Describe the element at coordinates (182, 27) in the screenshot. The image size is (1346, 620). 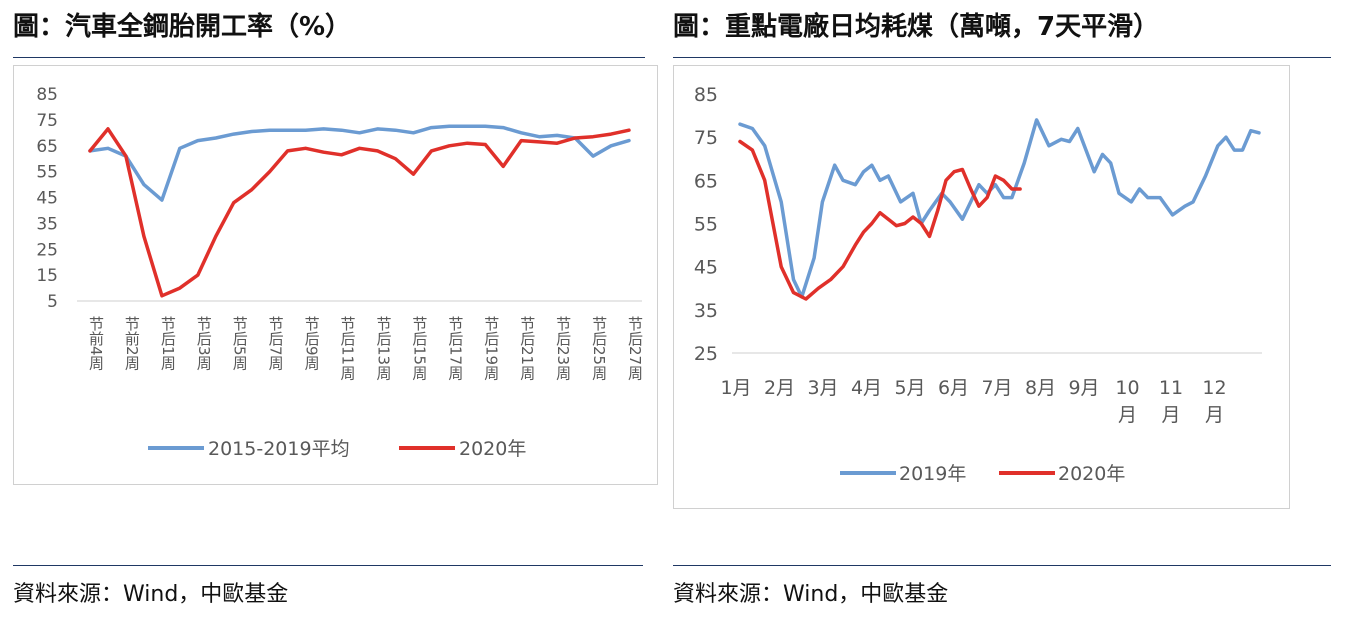
I see `left-chart-title: 圖：汽車全鋼胎開工率（%）` at that location.